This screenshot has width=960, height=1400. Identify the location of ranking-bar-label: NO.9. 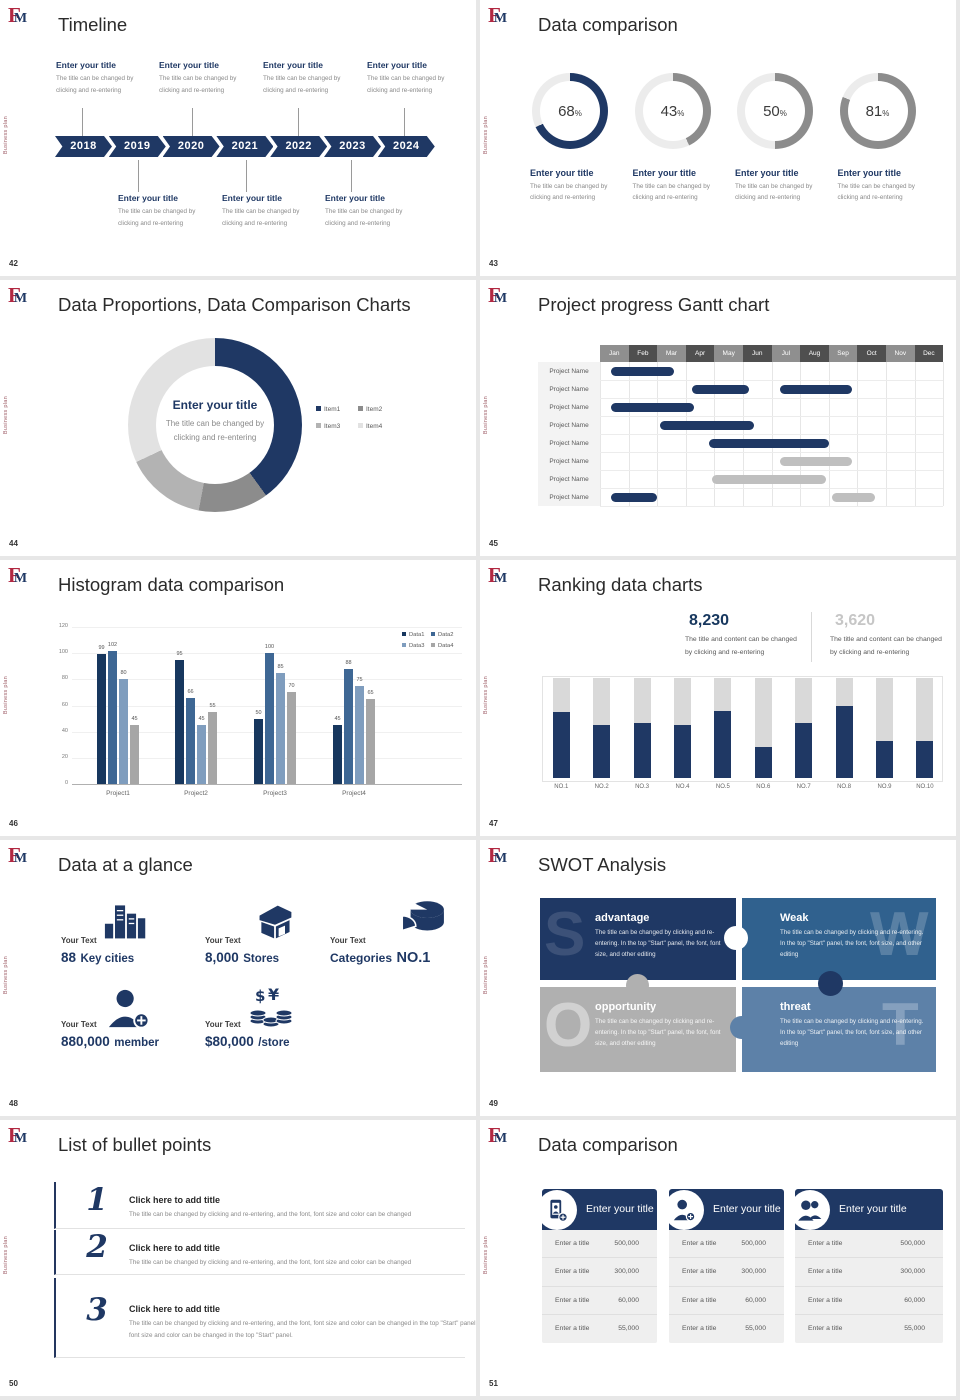
(884, 787).